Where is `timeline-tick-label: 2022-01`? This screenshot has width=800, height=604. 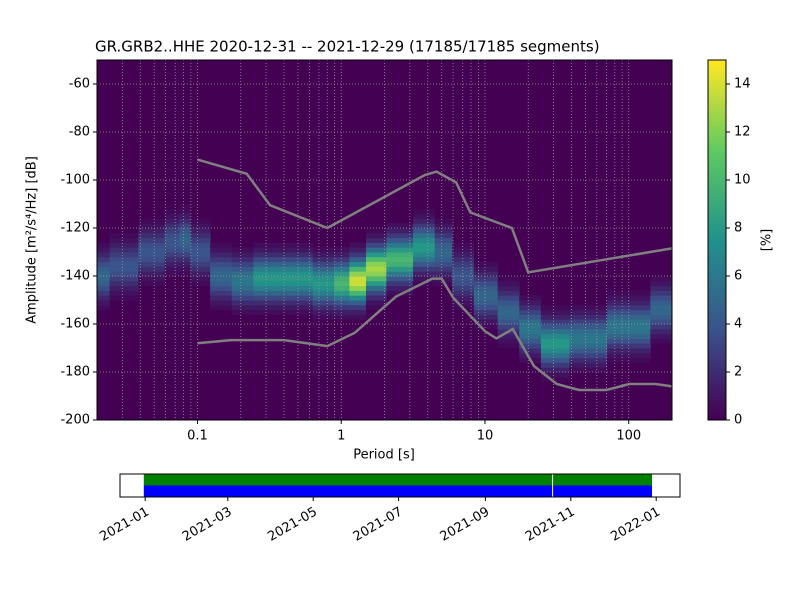
timeline-tick-label: 2022-01 is located at coordinates (635, 525).